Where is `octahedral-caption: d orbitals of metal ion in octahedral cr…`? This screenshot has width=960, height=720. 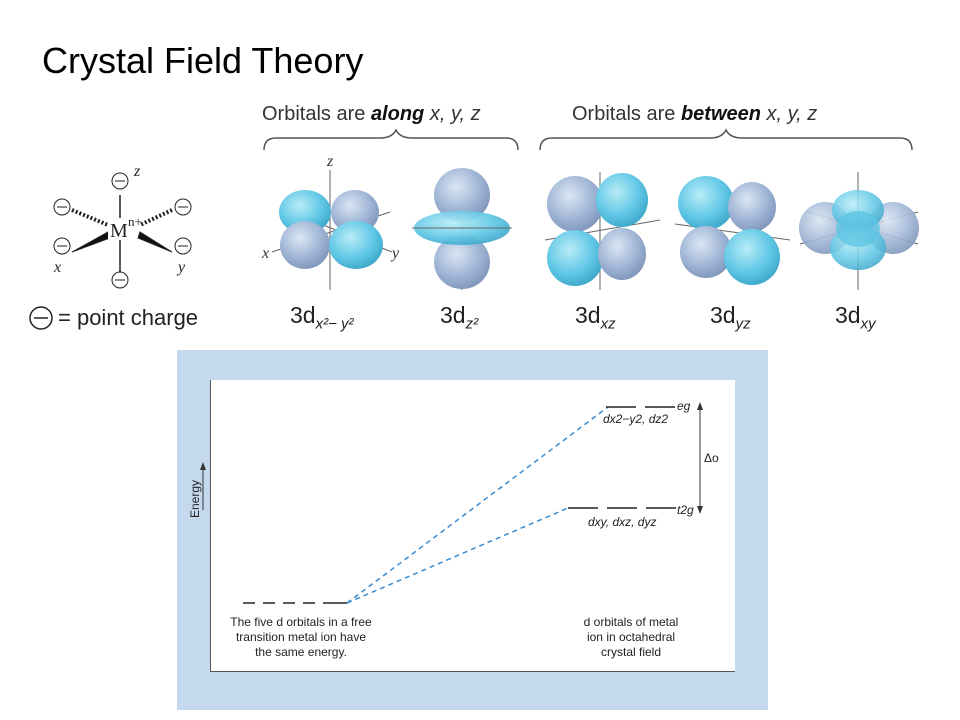 octahedral-caption: d orbitals of metal ion in octahedral cr… is located at coordinates (631, 637).